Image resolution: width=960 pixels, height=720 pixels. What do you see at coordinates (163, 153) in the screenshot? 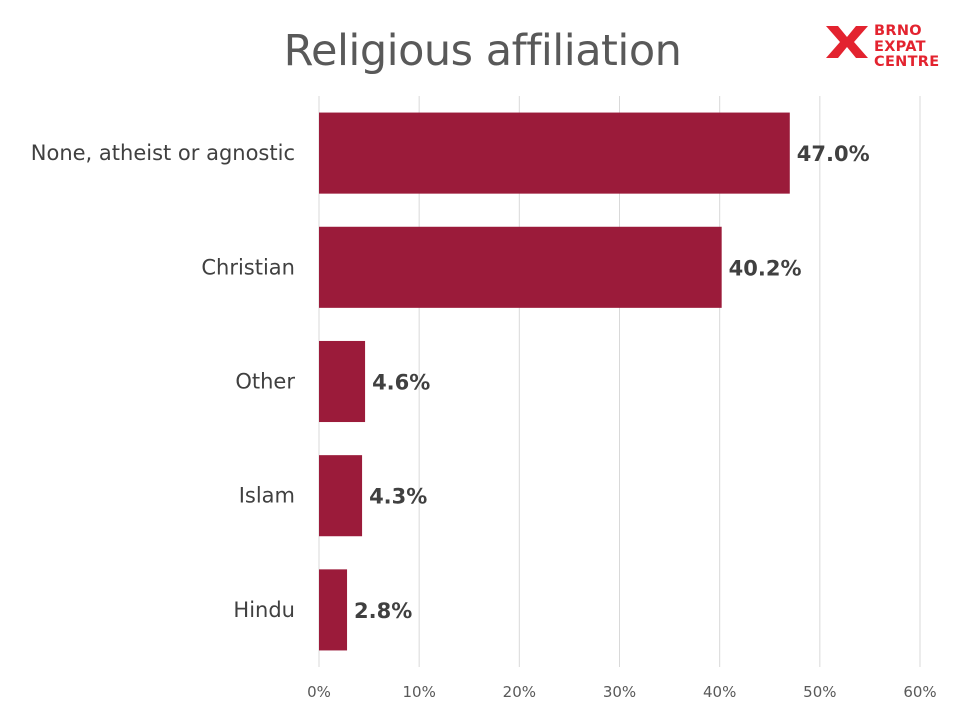
I see `category-label: None, atheist or agnostic` at bounding box center [163, 153].